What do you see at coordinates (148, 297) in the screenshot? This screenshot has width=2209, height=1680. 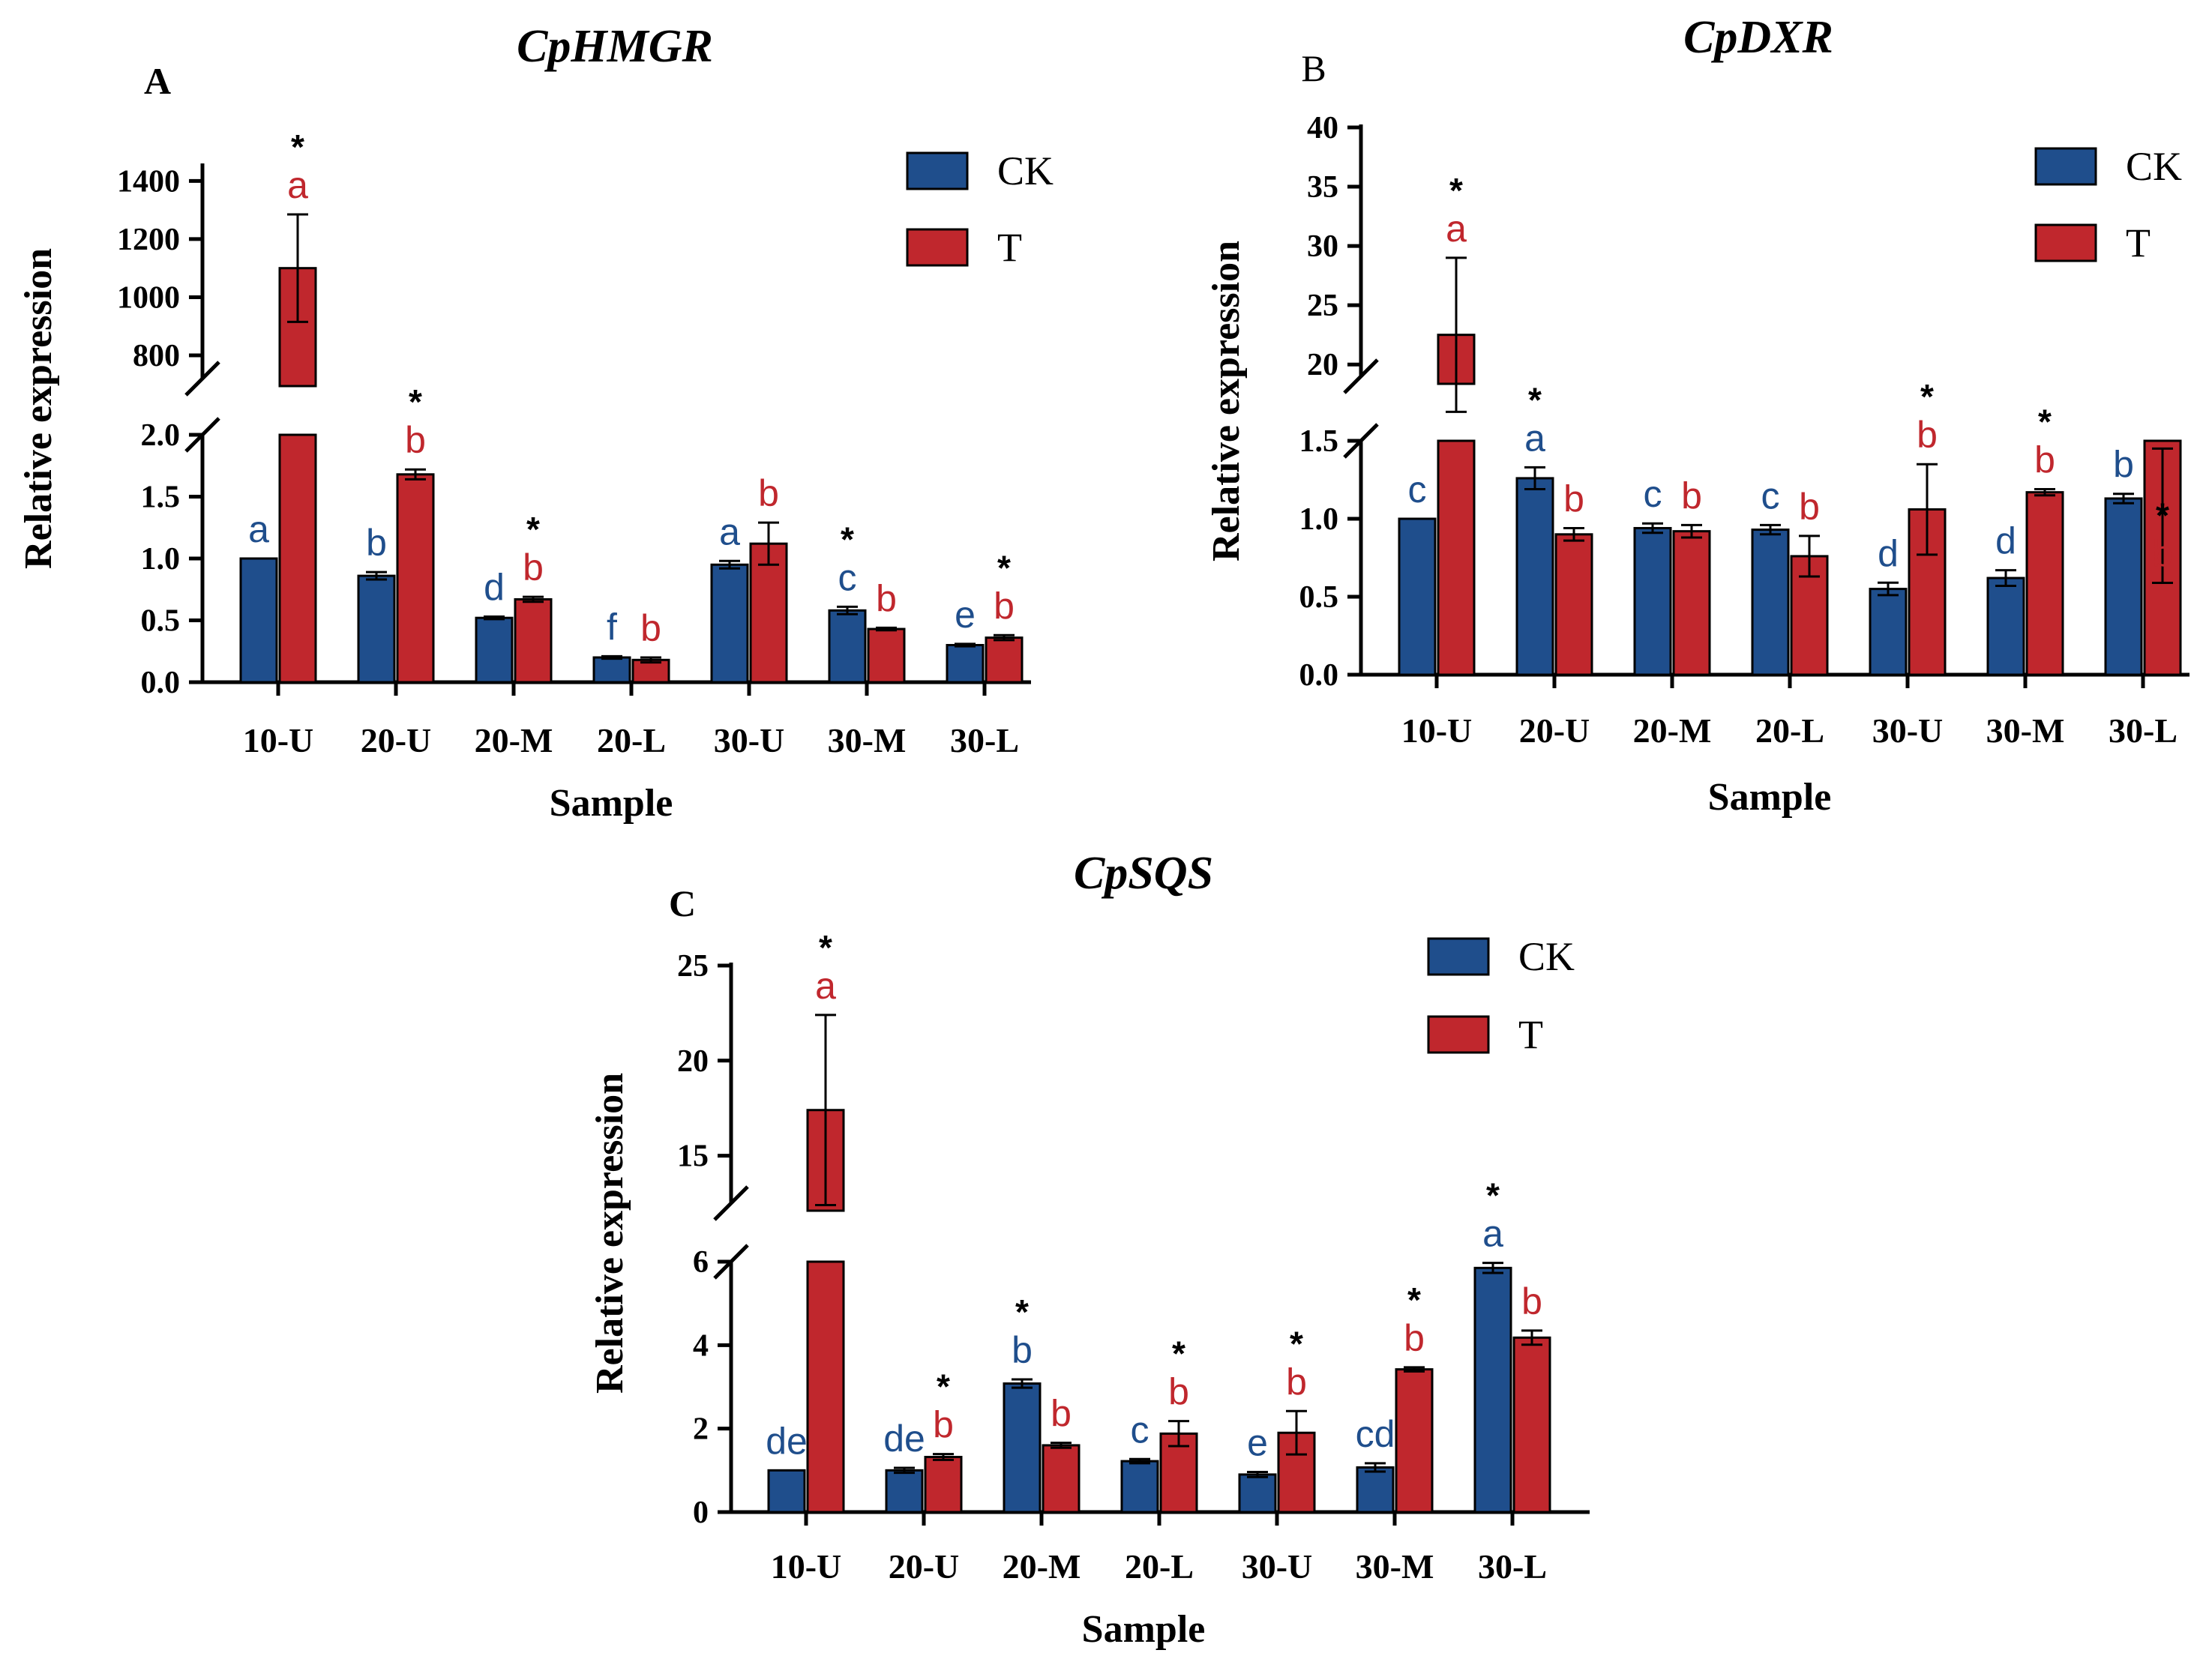 I see `y-tick-label: 1000` at bounding box center [148, 297].